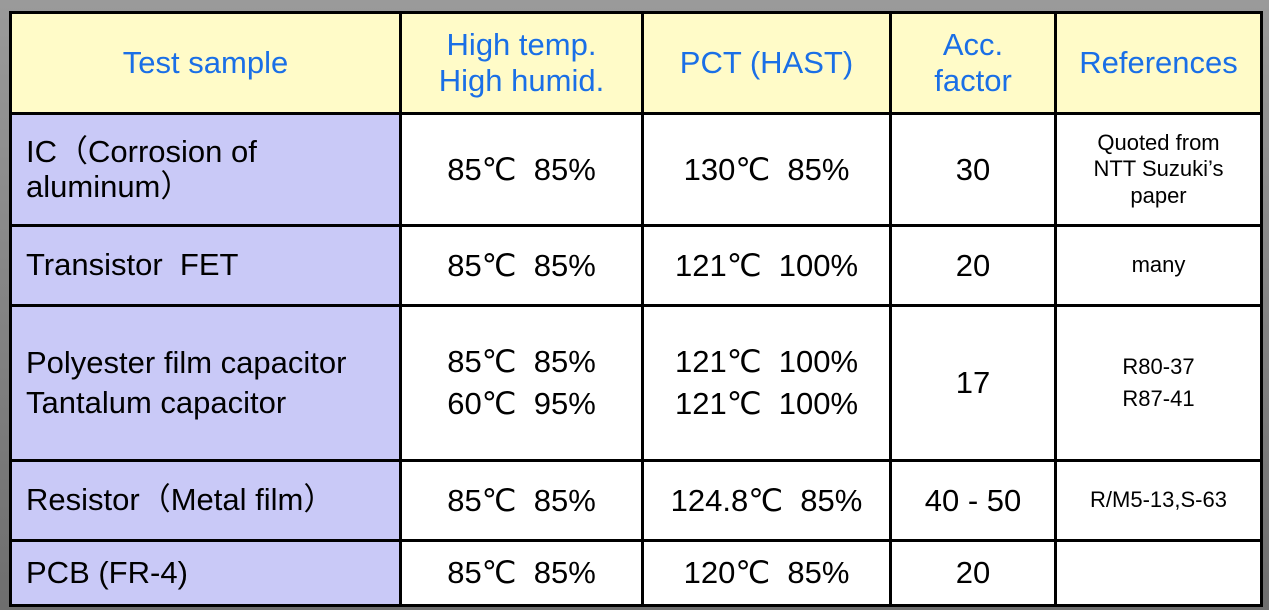 Image resolution: width=1269 pixels, height=610 pixels. Describe the element at coordinates (1158, 383) in the screenshot. I see `refs-cell: R80-37 R87-41` at that location.